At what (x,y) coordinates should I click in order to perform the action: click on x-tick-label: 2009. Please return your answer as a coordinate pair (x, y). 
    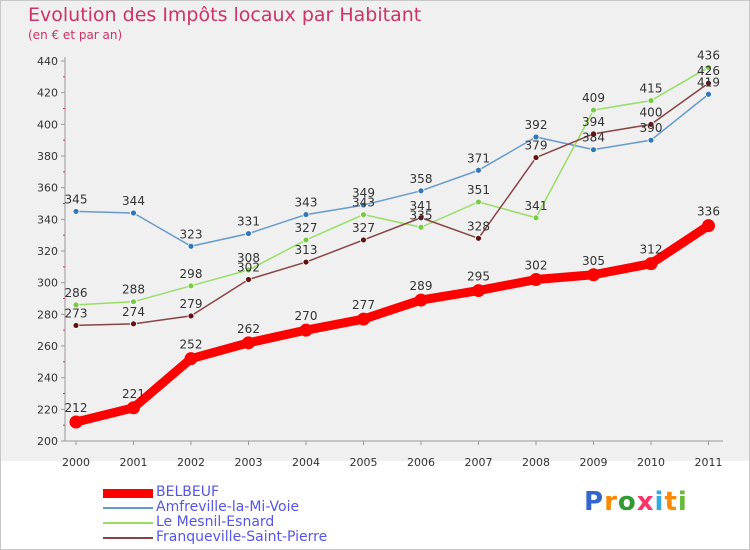
    Looking at the image, I should click on (594, 462).